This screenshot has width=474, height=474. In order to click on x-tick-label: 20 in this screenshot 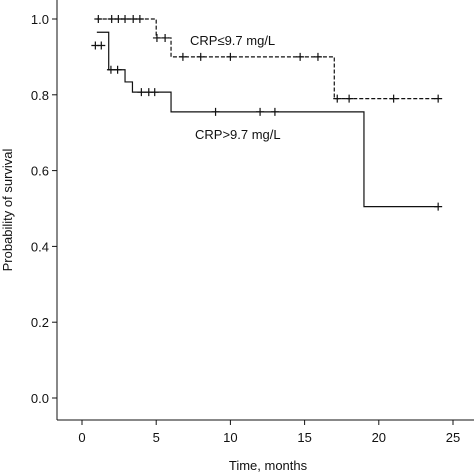, I will do `click(379, 437)`.